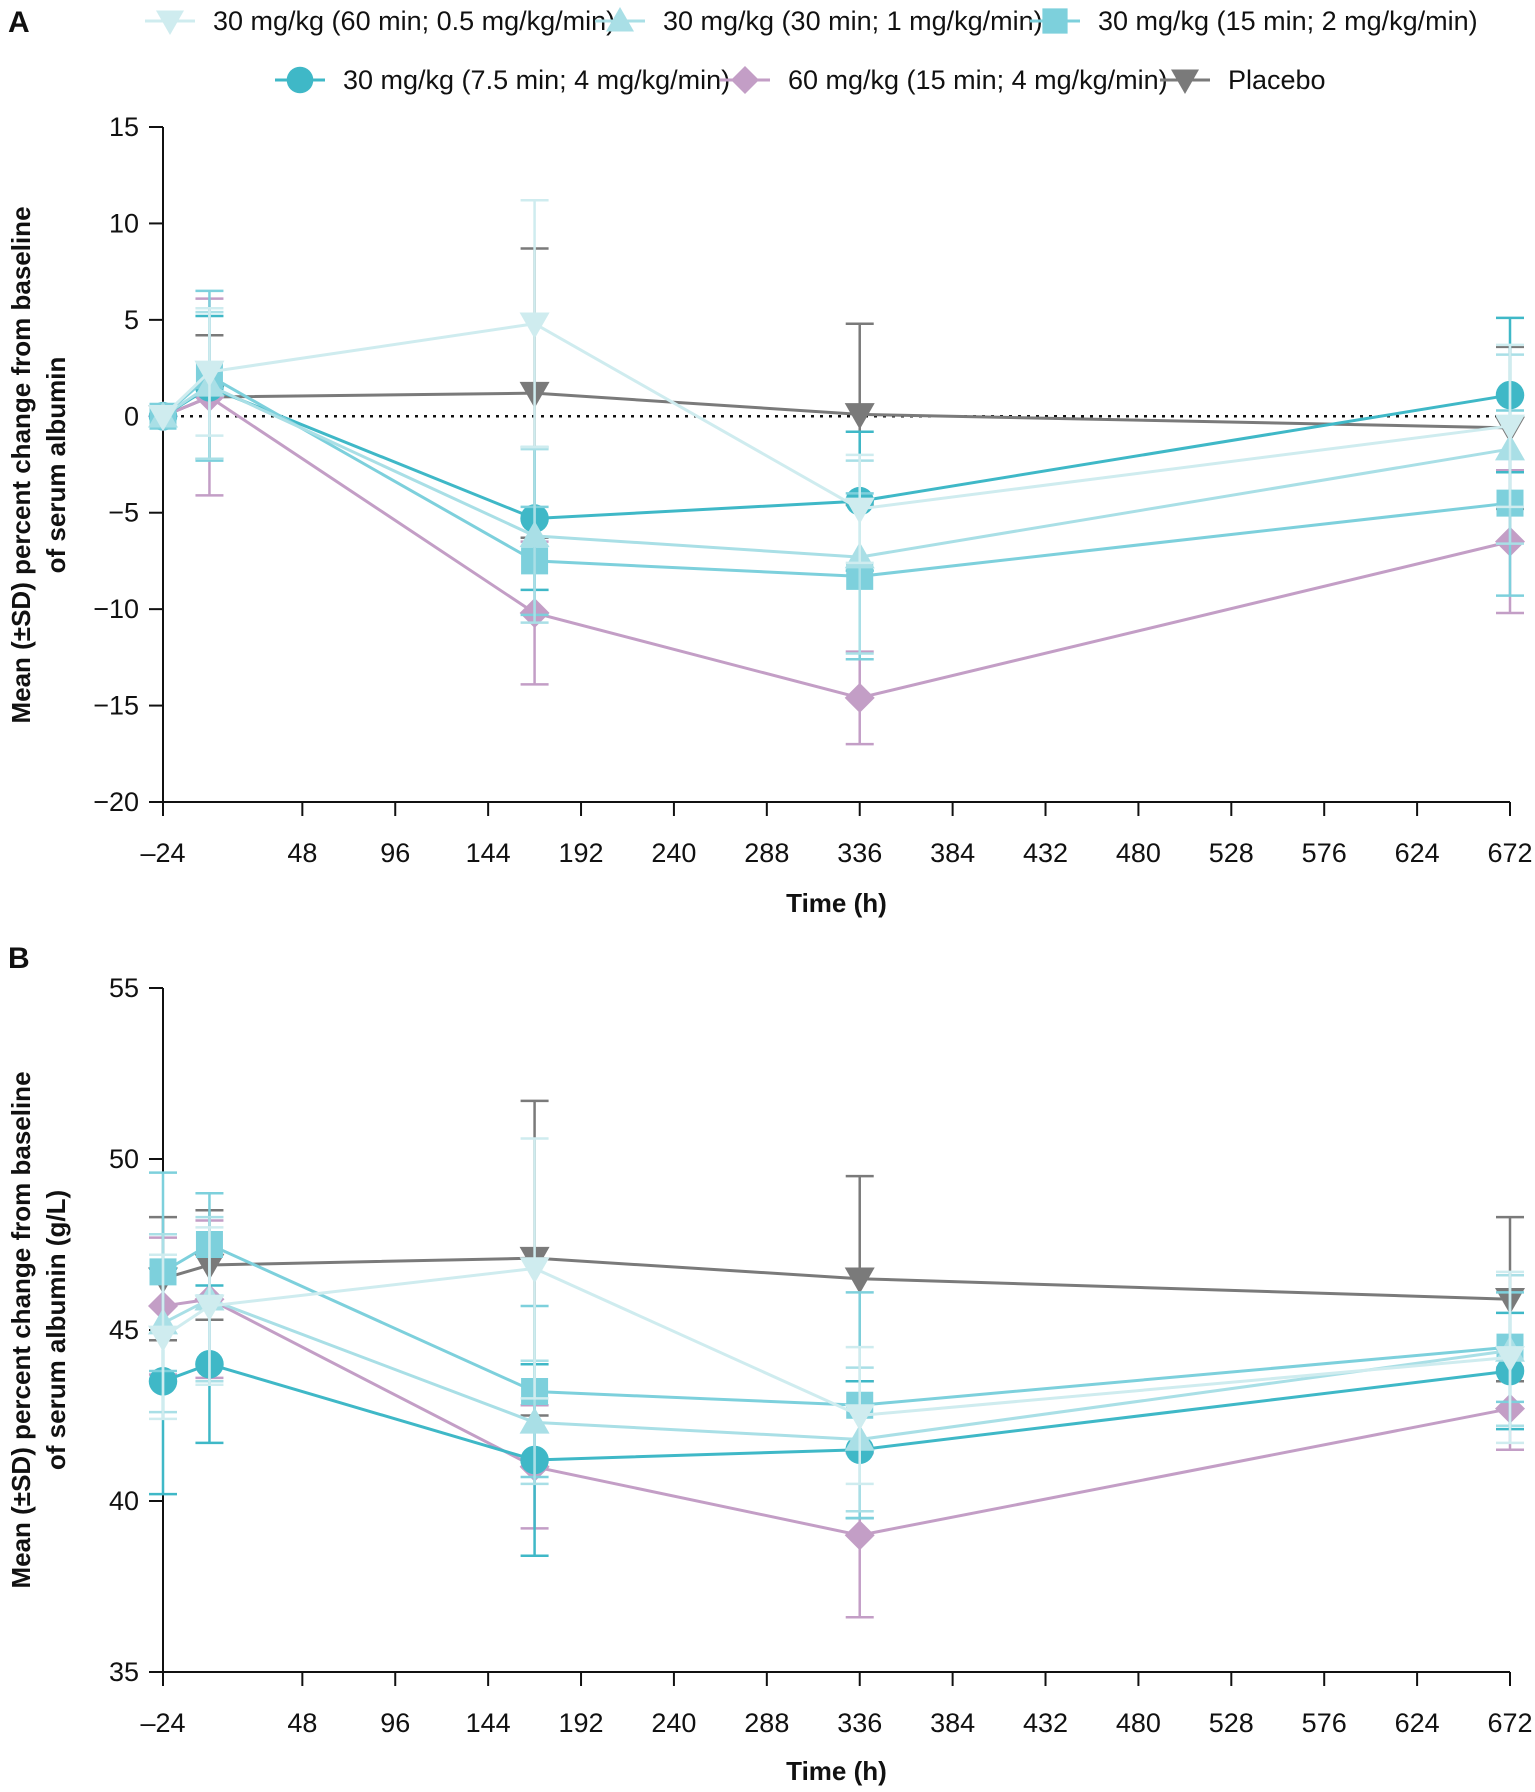  I want to click on y-tick-label: 0, so click(131, 416).